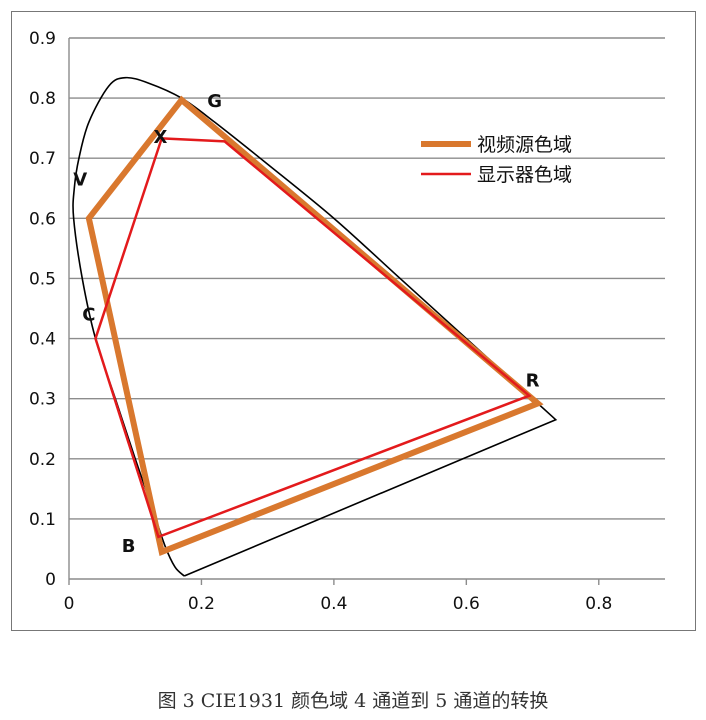 This screenshot has height=720, width=706. What do you see at coordinates (333, 604) in the screenshot?
I see `x-tick-label: 0.4` at bounding box center [333, 604].